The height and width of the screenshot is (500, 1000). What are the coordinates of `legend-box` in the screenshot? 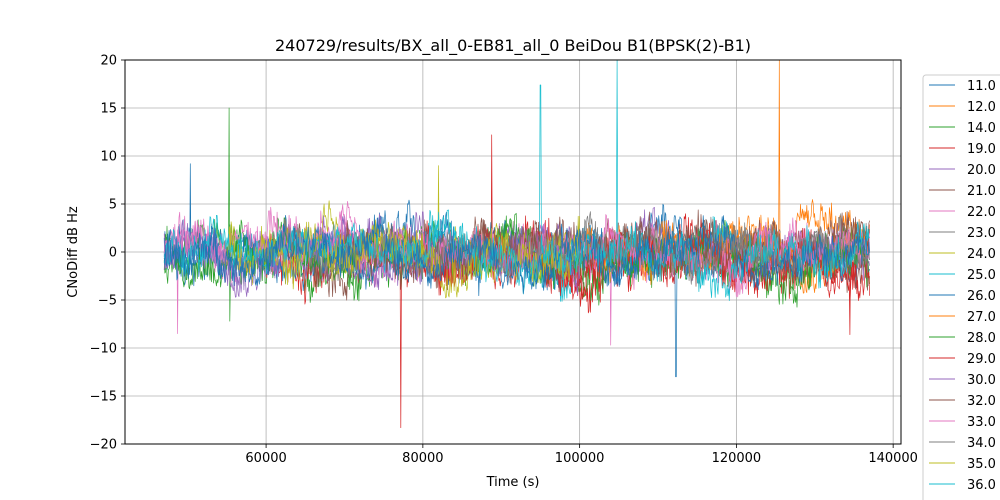 It's located at (961, 287).